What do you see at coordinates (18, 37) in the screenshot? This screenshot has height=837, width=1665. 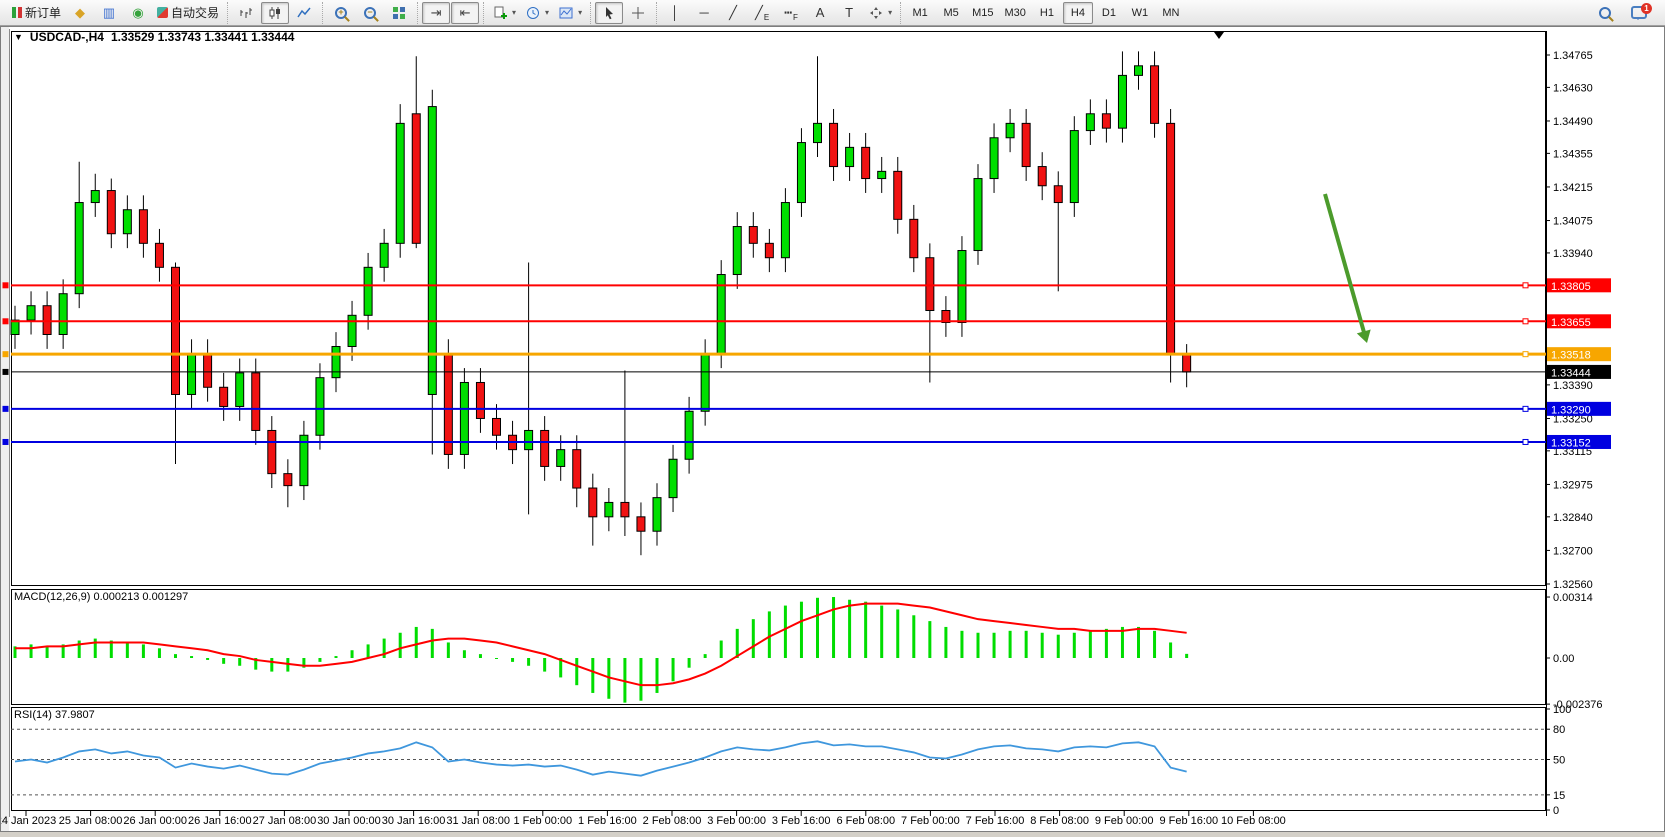 I see `collapse-triangle-icon: ▼` at bounding box center [18, 37].